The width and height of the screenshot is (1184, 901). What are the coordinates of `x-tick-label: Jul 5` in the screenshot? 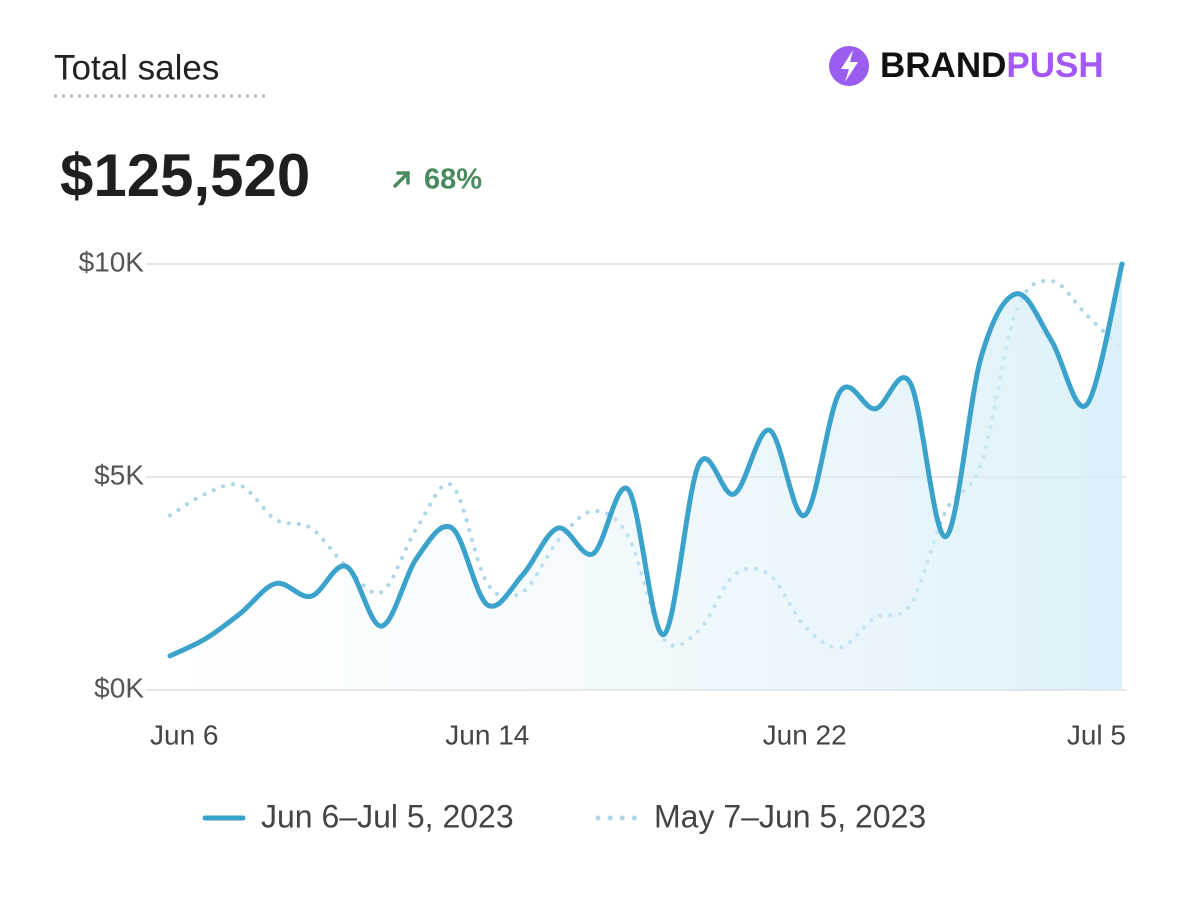 It's located at (1096, 734).